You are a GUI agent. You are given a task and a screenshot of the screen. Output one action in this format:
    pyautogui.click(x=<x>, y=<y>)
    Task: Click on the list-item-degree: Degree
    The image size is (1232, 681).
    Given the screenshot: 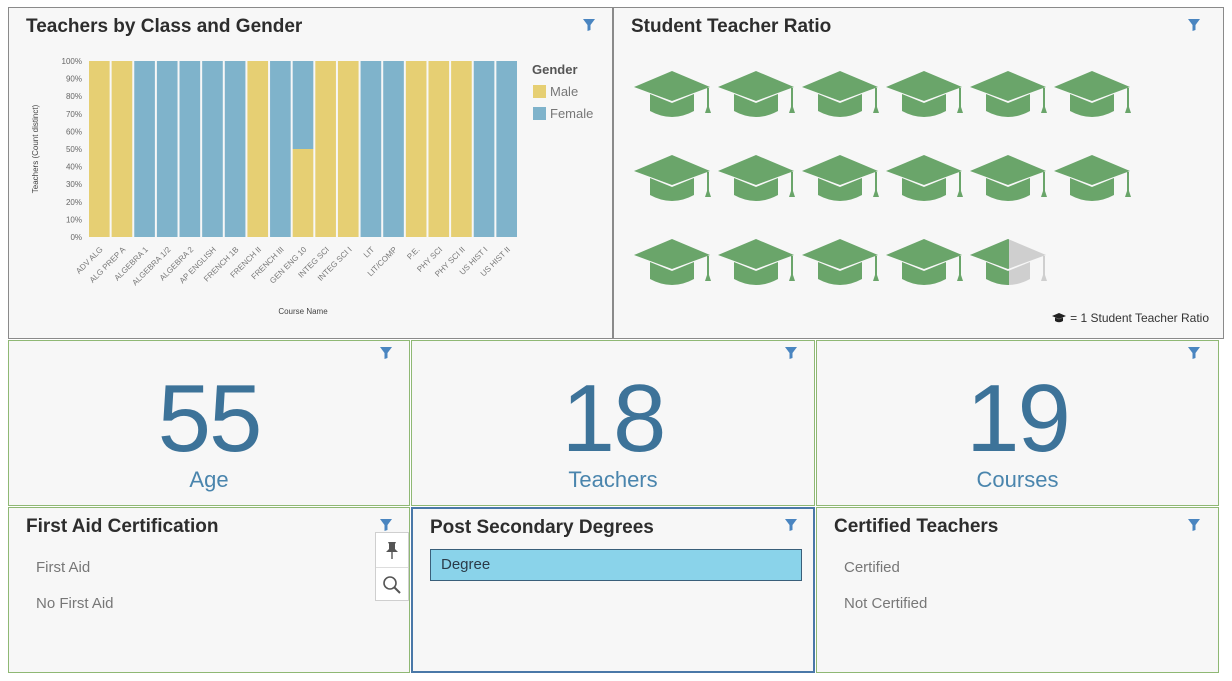 What is the action you would take?
    pyautogui.click(x=616, y=565)
    